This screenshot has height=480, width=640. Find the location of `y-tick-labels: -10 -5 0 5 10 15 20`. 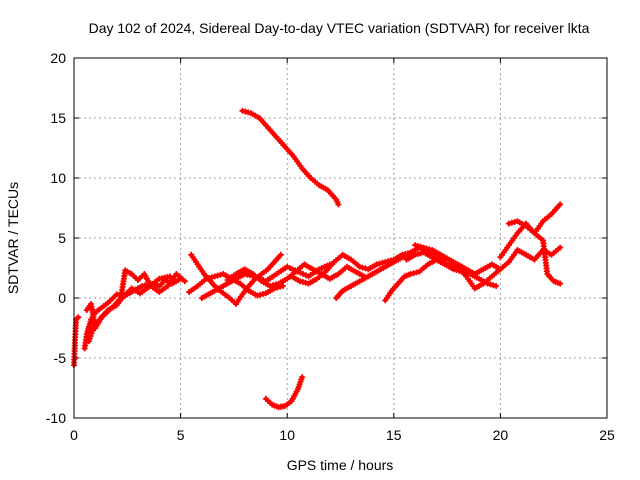

y-tick-labels: -10 -5 0 5 10 15 20 is located at coordinates (56, 238).